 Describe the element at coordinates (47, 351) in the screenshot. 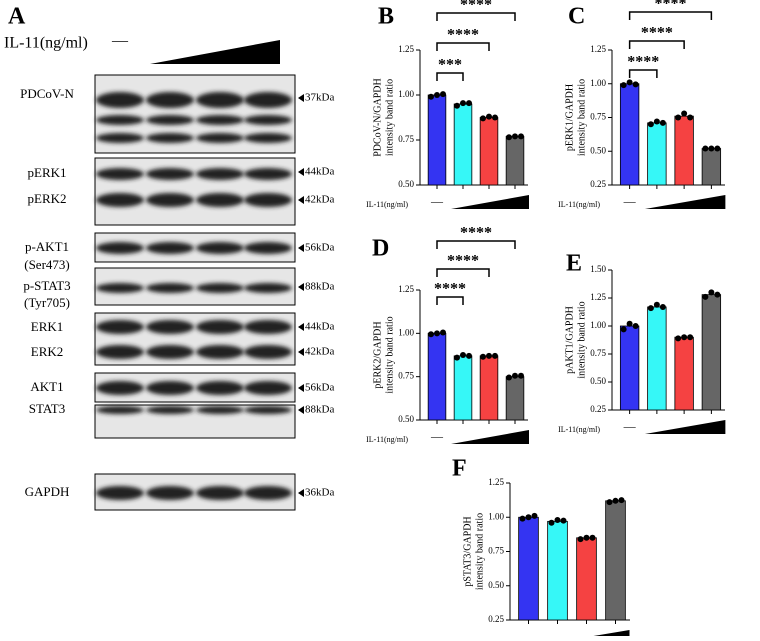

I see `blot-label: ERK2` at that location.